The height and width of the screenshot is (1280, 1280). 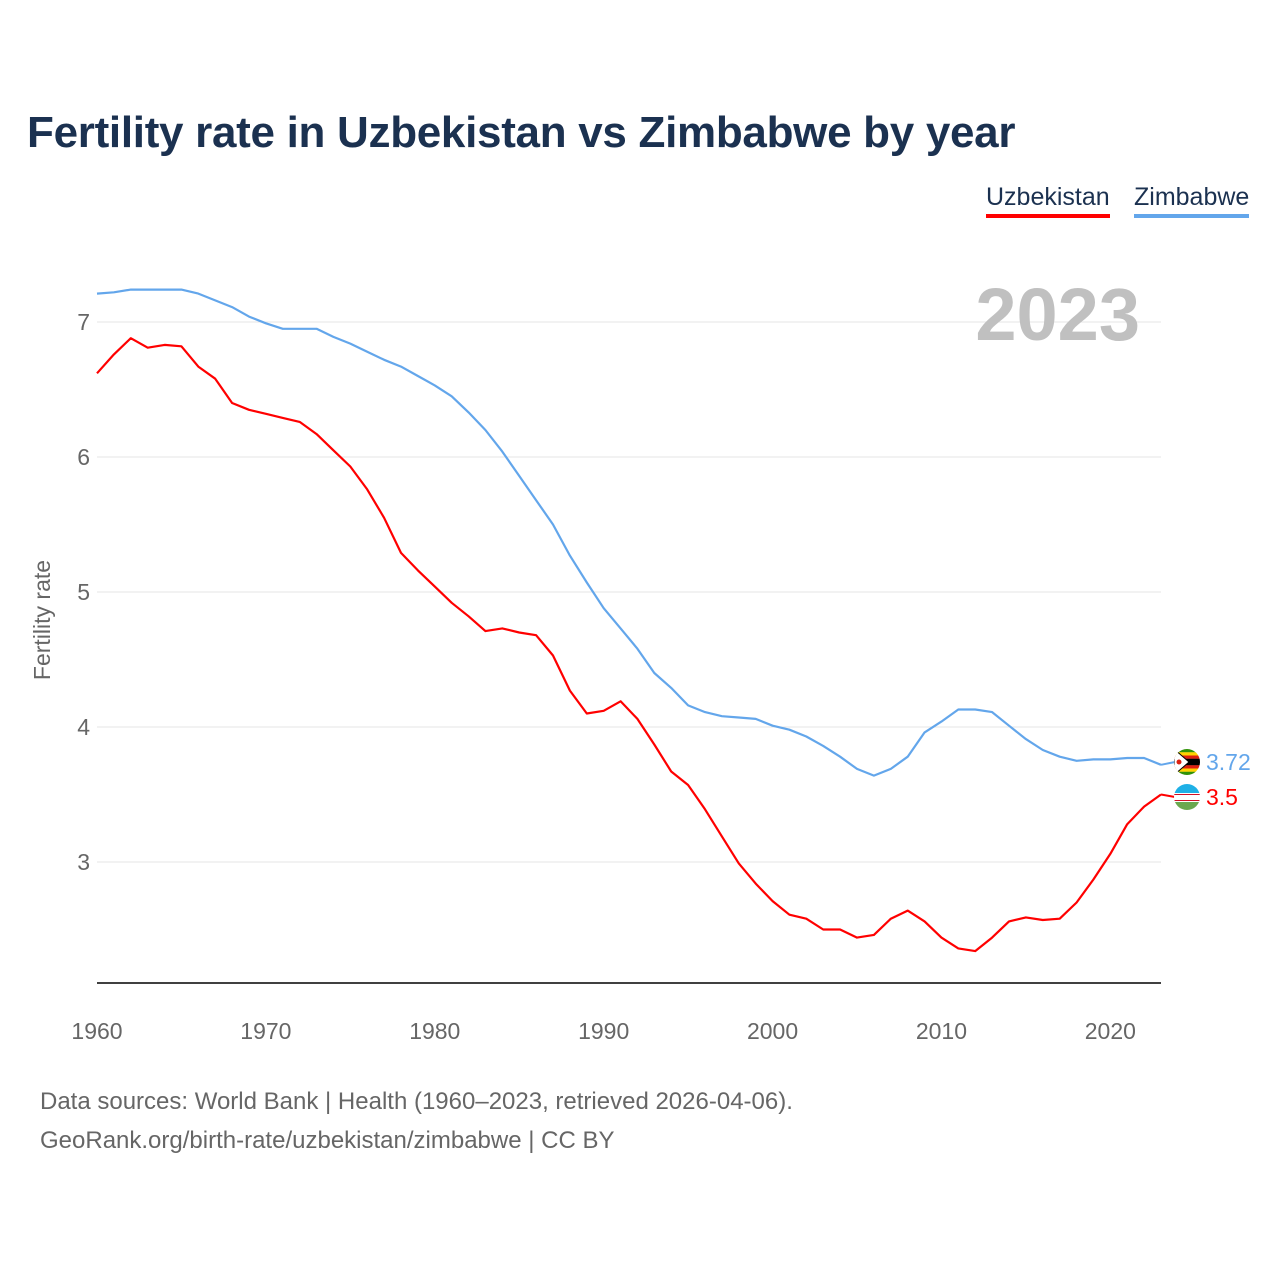 What do you see at coordinates (1110, 1031) in the screenshot?
I see `x-tick-label: 2020` at bounding box center [1110, 1031].